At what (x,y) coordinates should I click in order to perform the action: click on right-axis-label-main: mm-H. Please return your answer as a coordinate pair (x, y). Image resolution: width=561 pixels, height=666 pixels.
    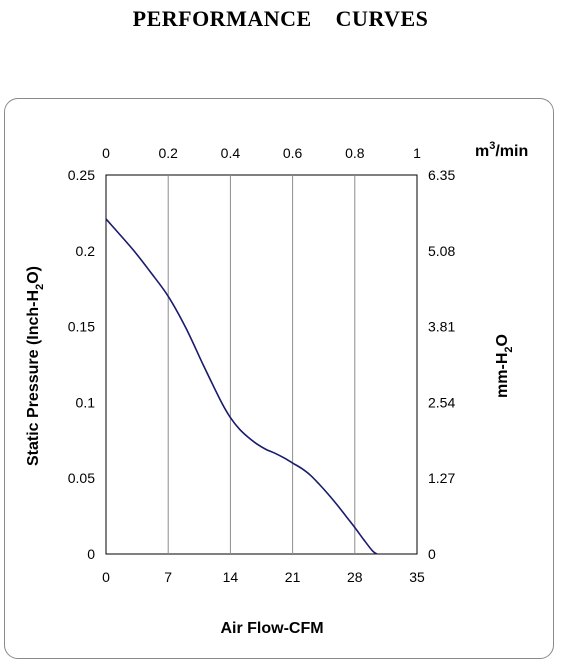
    Looking at the image, I should click on (502, 375).